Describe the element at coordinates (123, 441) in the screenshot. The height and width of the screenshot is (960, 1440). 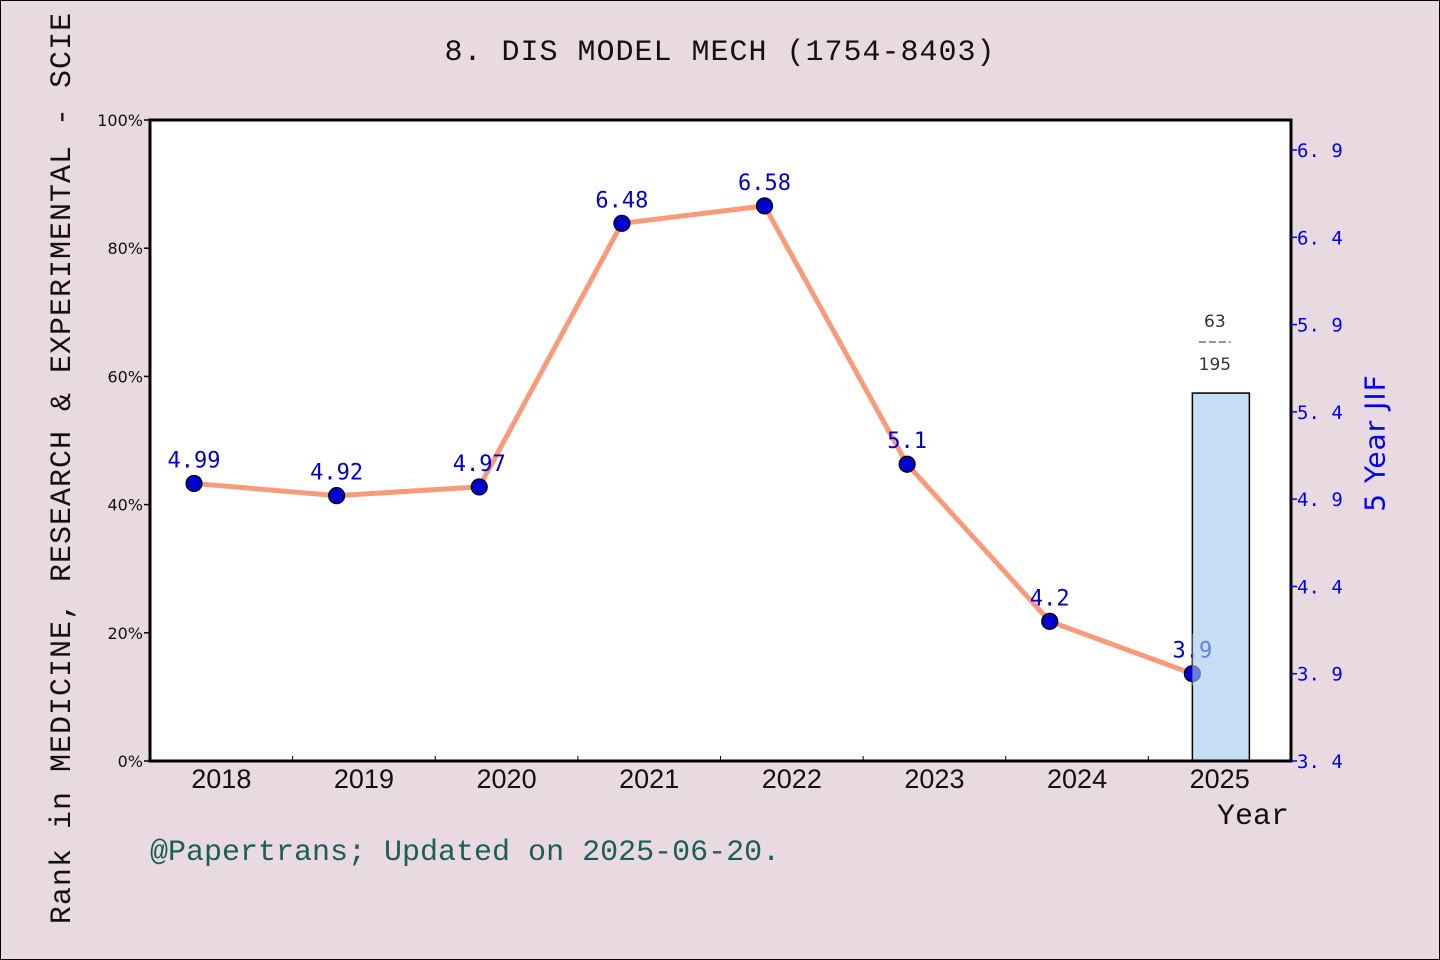
I see `left-axis-ticks: 0% 20% 40% 60% 80% 100%` at that location.